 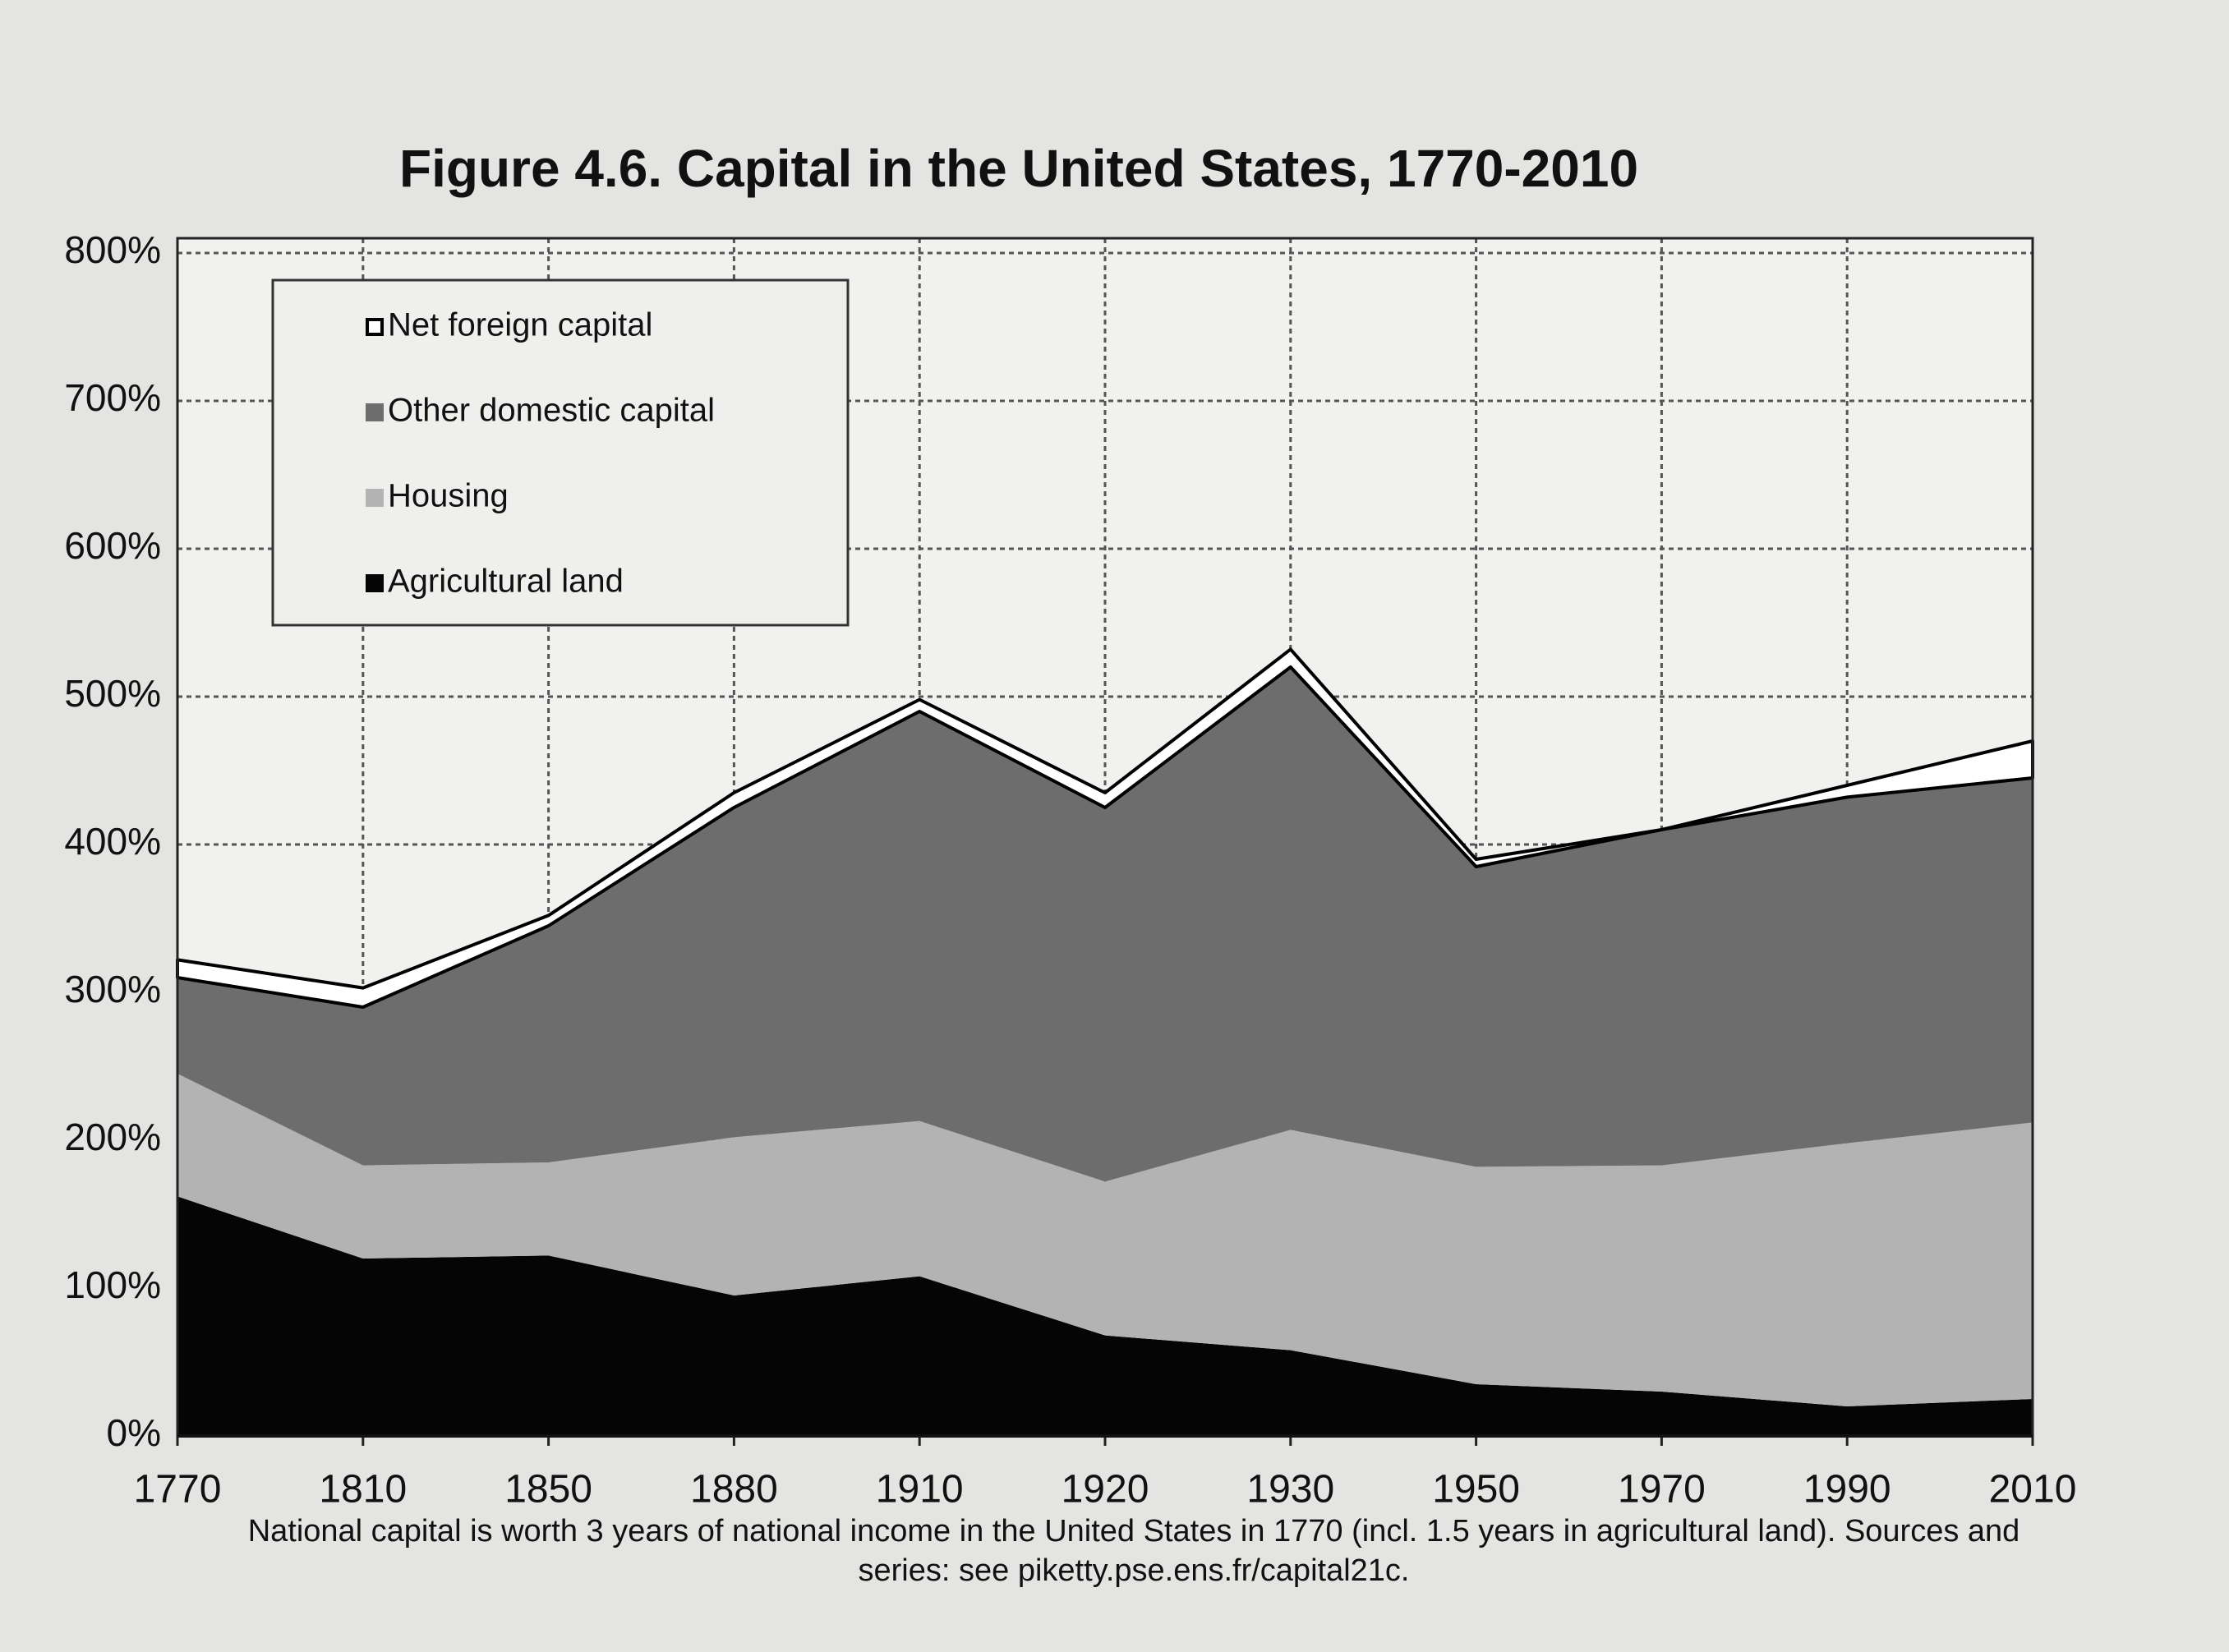 I want to click on legend-label: Housing, so click(x=448, y=496).